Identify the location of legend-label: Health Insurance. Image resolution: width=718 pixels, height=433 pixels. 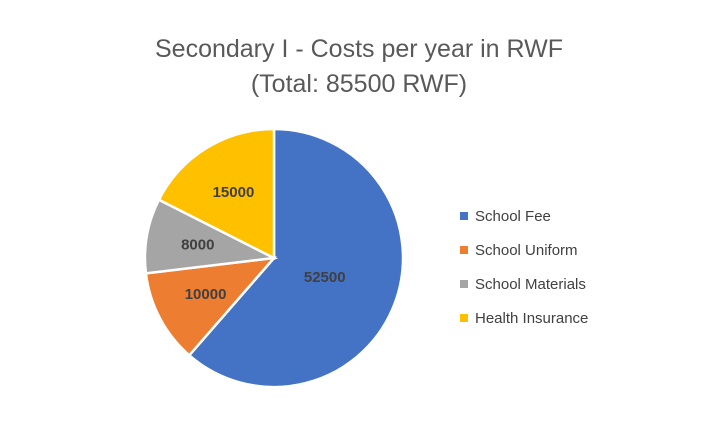
(532, 318).